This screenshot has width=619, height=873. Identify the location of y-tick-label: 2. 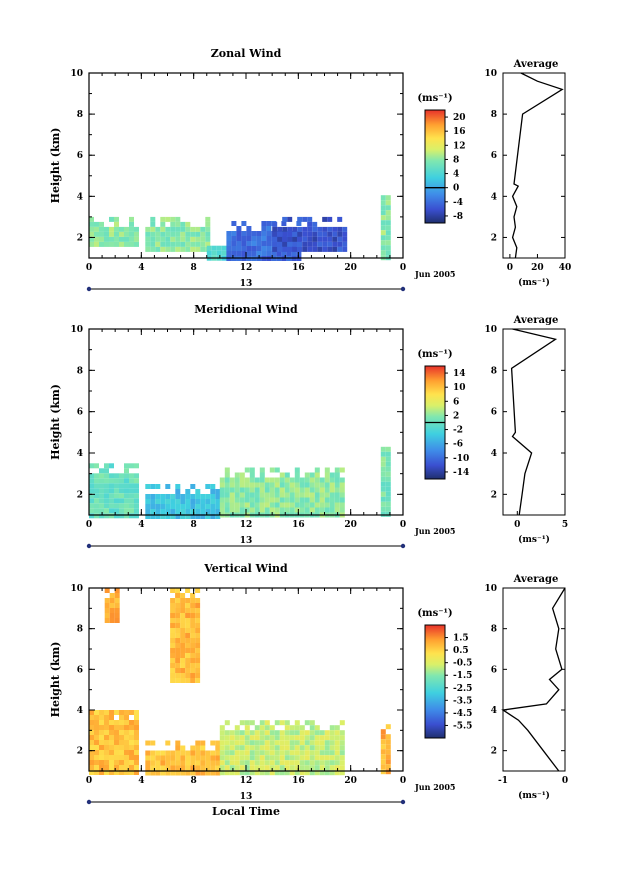
(80, 238).